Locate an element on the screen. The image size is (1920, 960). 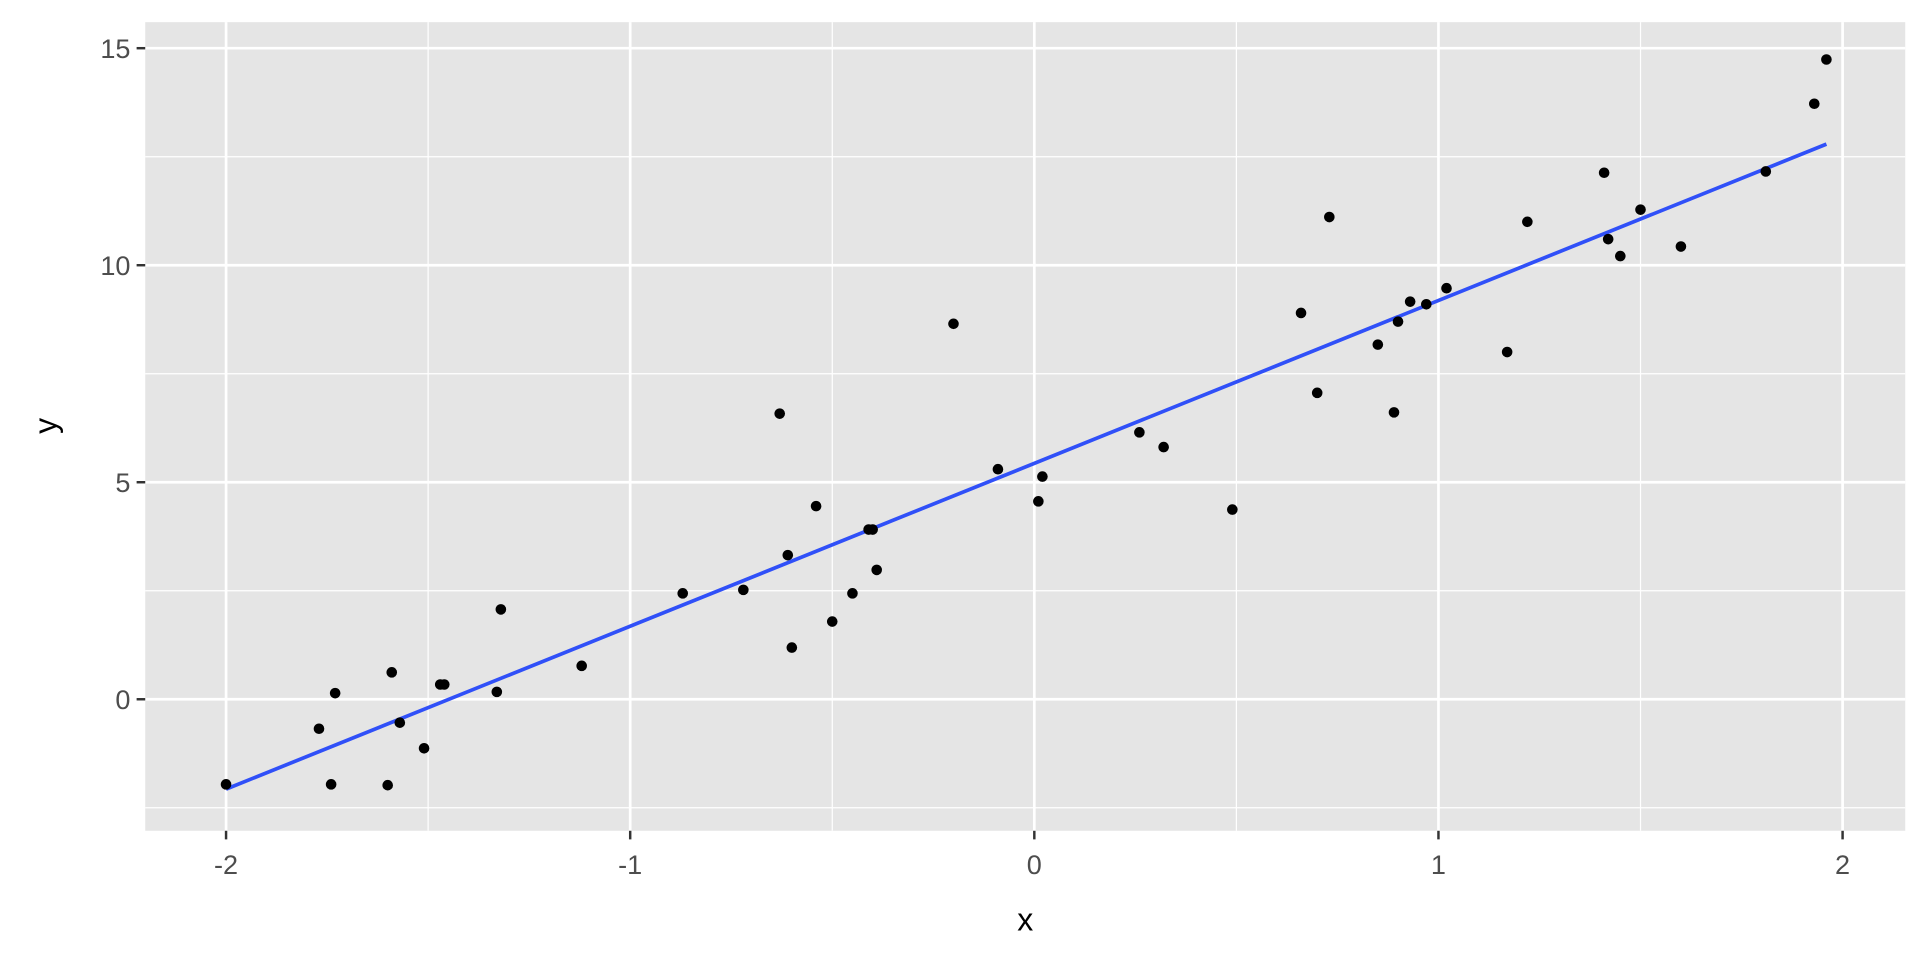
y-tick-label: 10 is located at coordinates (115, 265).